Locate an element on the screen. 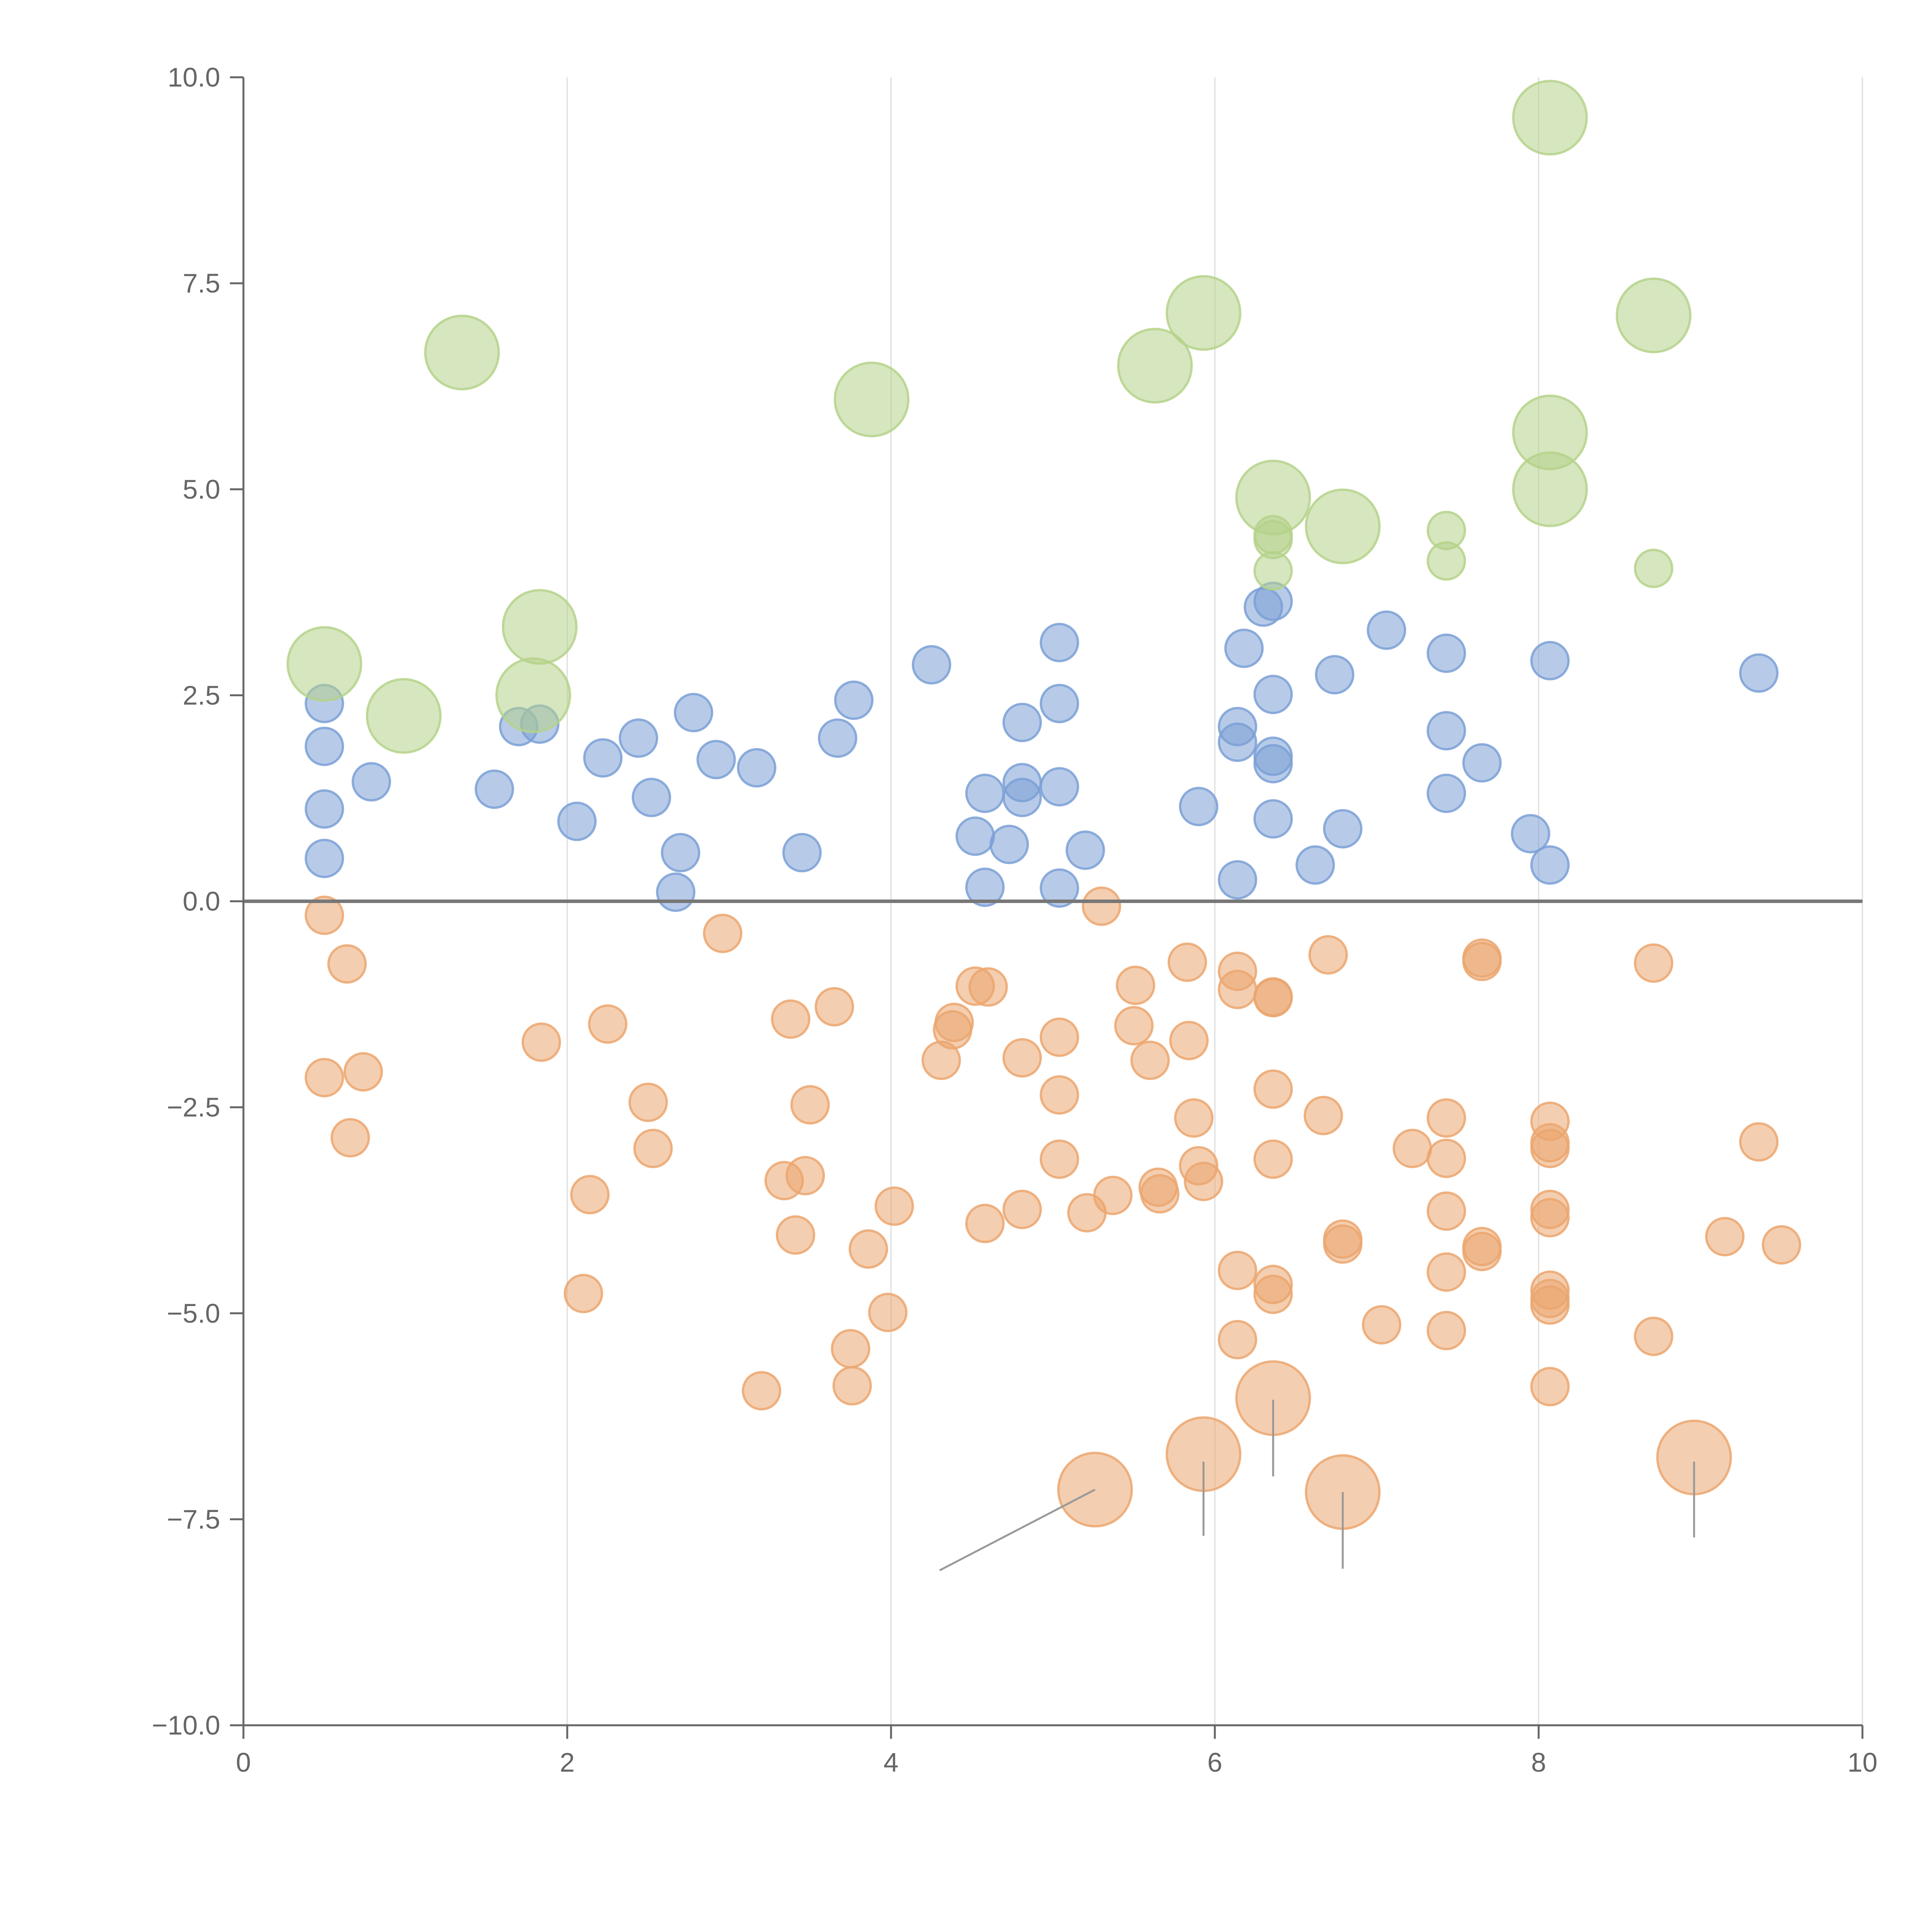  x-tick-label-5: 10 is located at coordinates (1863, 1762).